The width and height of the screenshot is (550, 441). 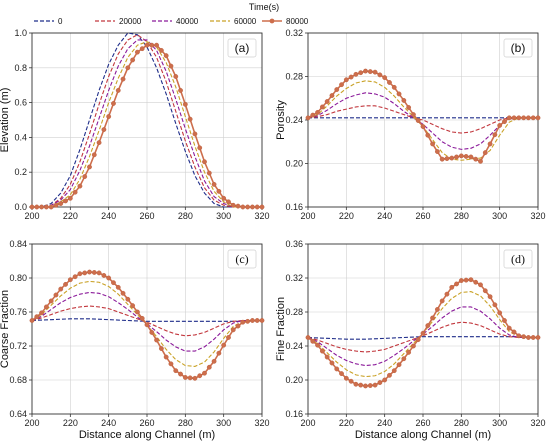 I want to click on y-tick-label: 0.24, so click(x=294, y=120).